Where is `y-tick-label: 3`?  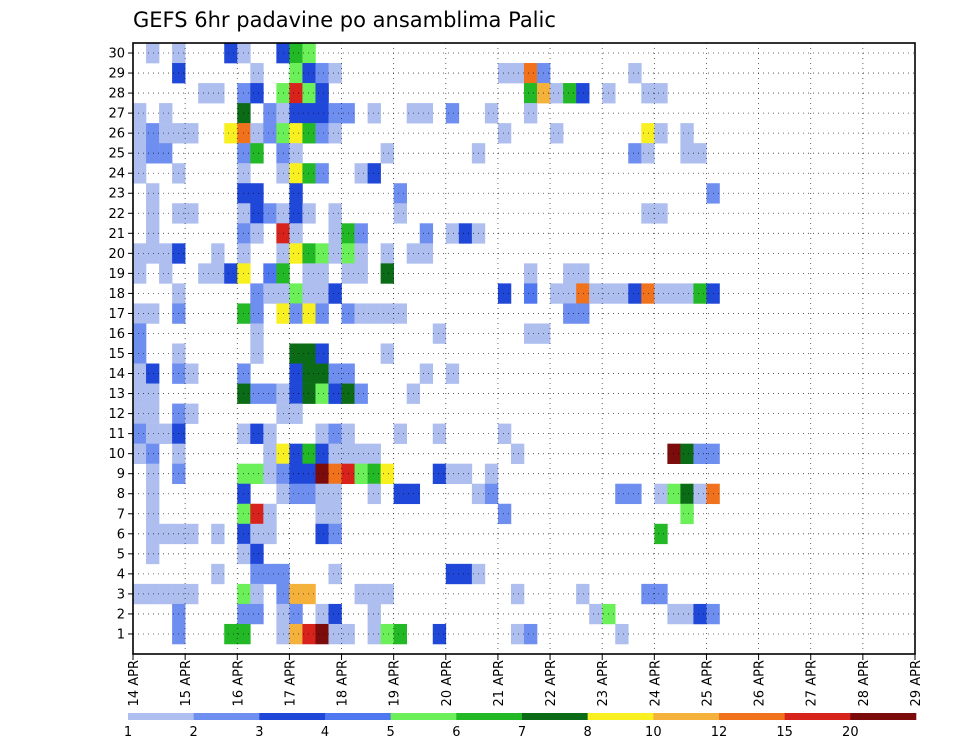
y-tick-label: 3 is located at coordinates (121, 594).